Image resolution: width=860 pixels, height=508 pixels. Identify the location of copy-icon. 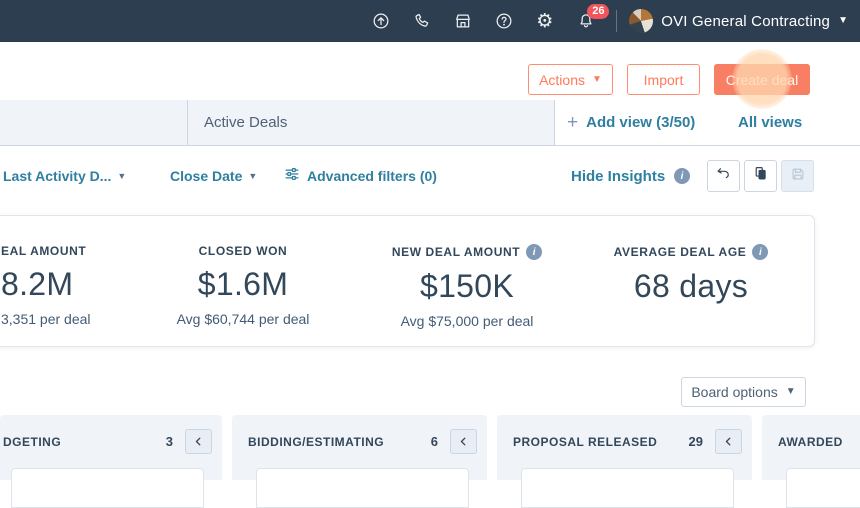
(760, 176).